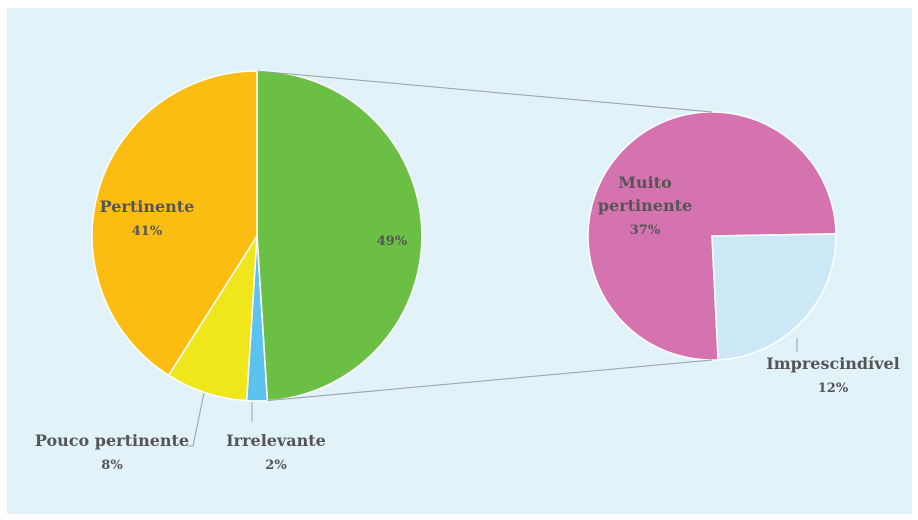 This screenshot has width=918, height=520. I want to click on slice-label-pouco-pertinente: Pouco pertinente, so click(112, 440).